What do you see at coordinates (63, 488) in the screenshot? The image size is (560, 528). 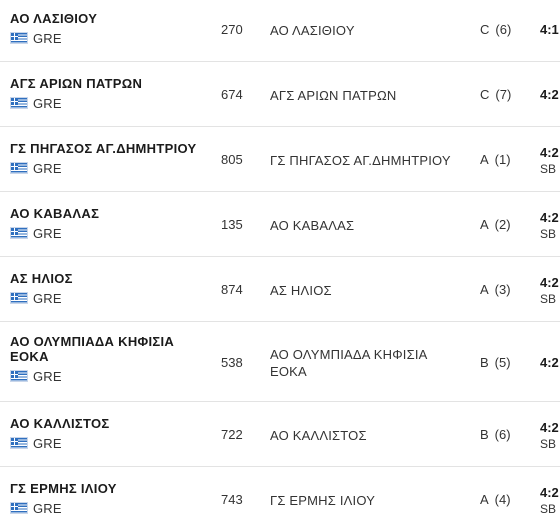 I see `team-name: ΓΣ ΕΡΜΗΣ ΙΛΙΟΥ` at bounding box center [63, 488].